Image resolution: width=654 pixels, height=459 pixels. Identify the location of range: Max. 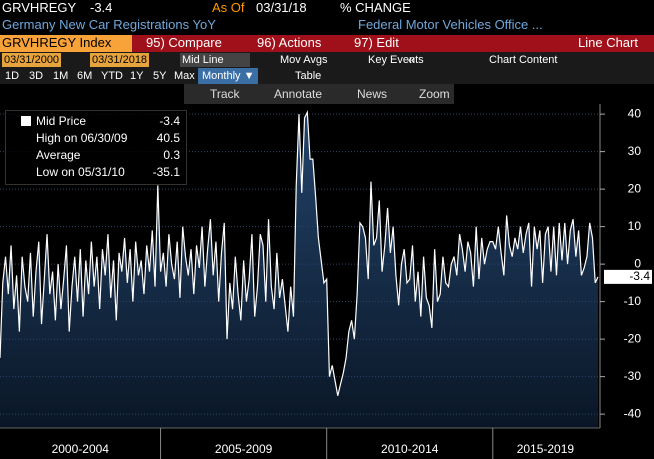
(184, 76).